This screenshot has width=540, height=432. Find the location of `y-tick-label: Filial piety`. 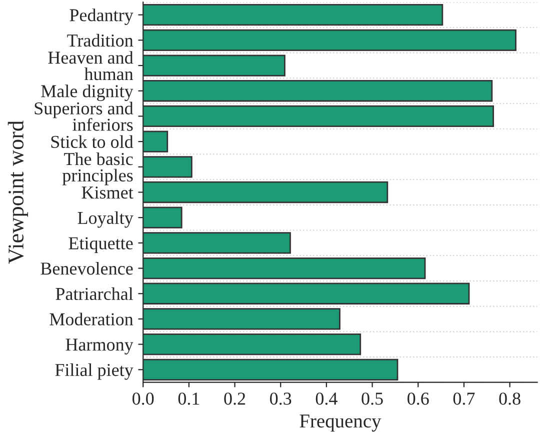

y-tick-label: Filial piety is located at coordinates (94, 371).